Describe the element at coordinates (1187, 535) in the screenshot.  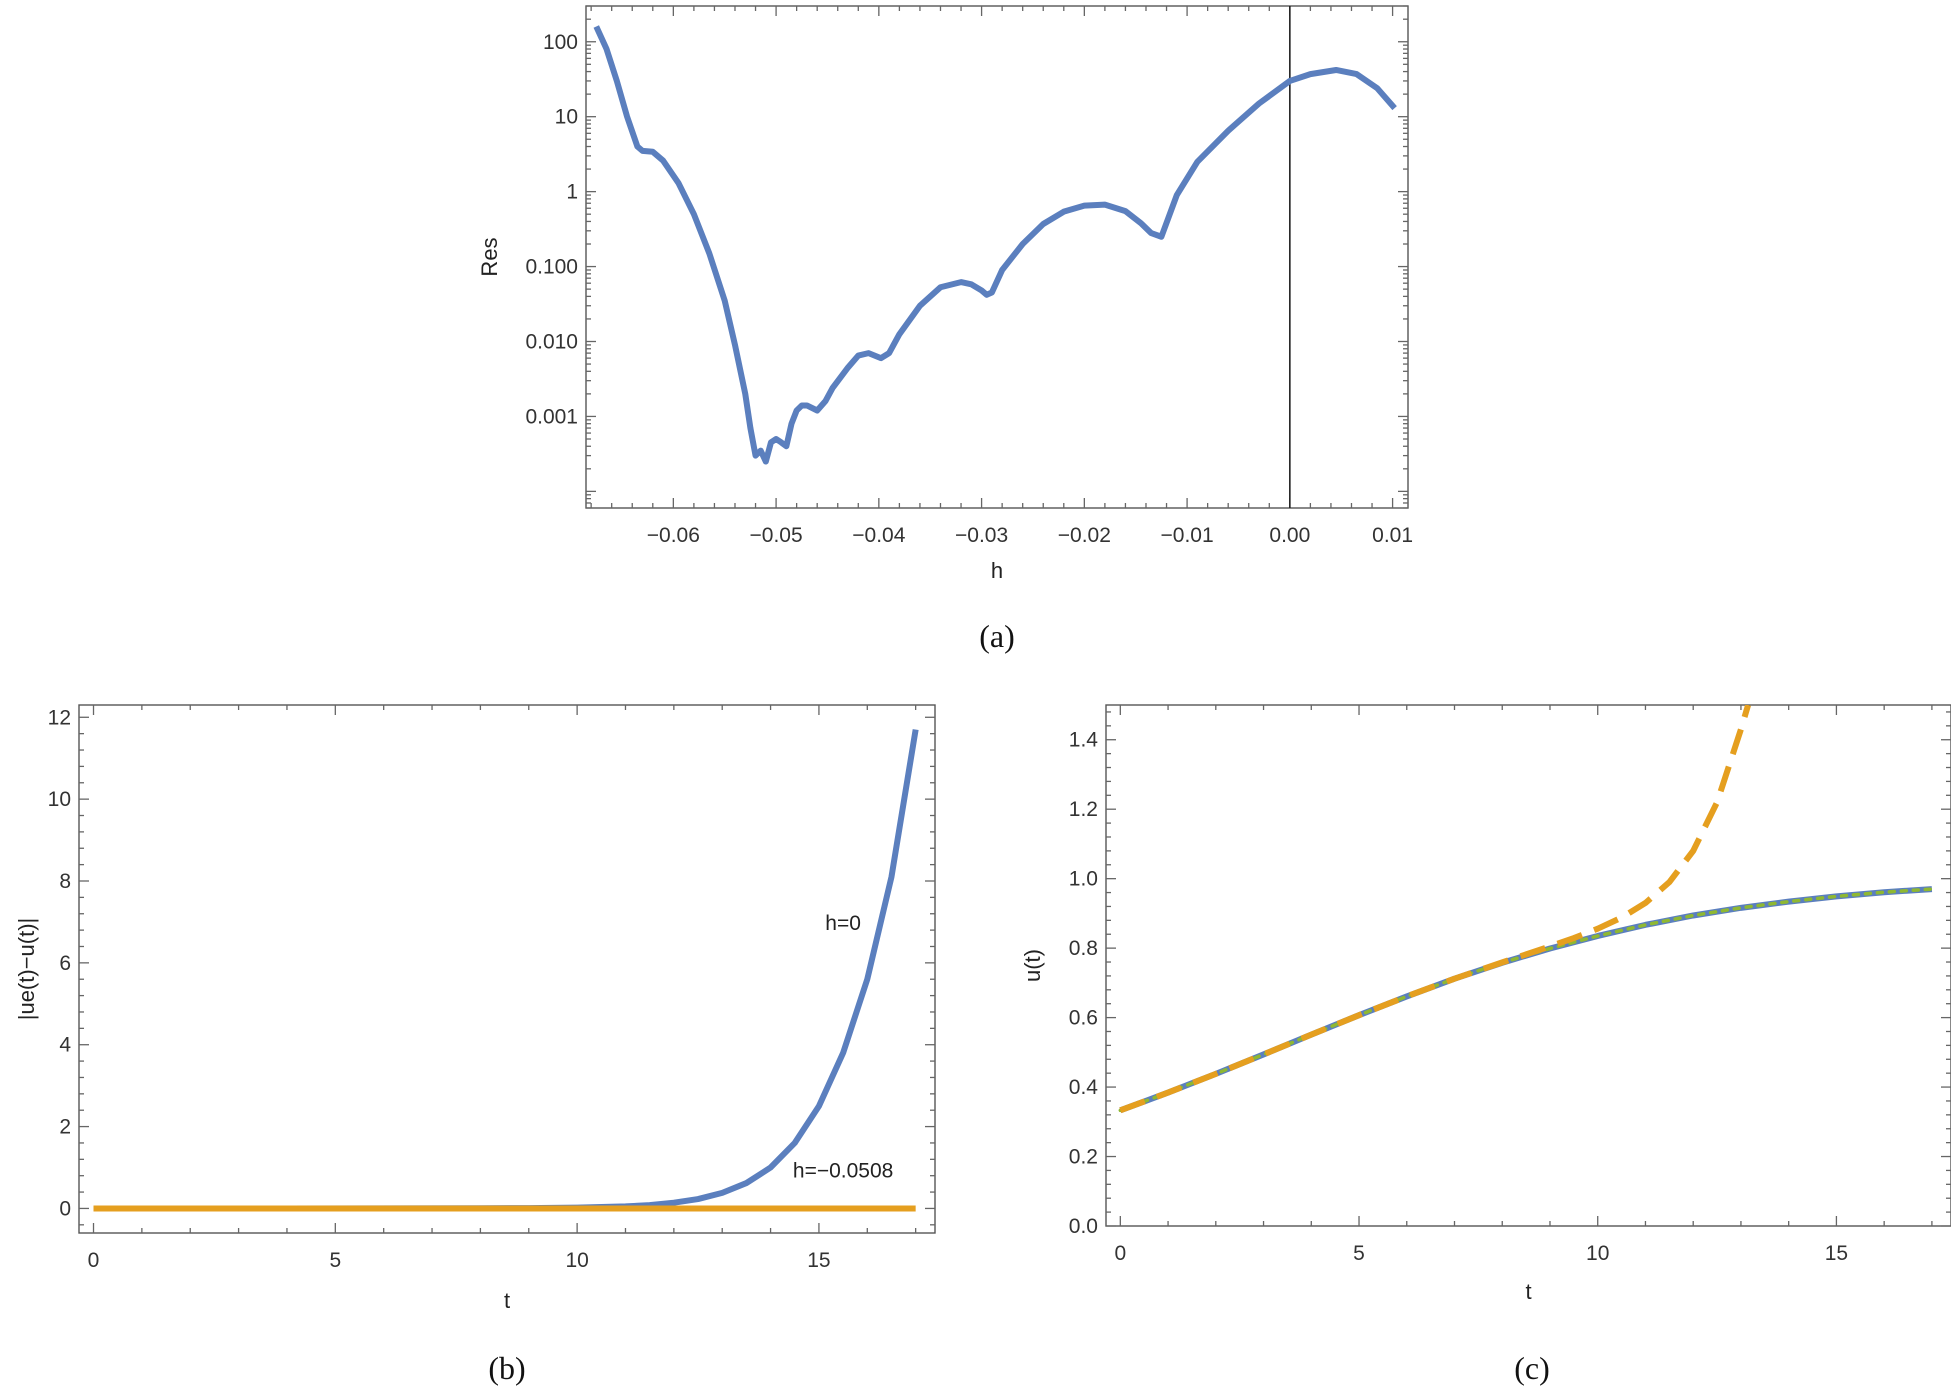
I see `x-tick-label: −0.01` at that location.